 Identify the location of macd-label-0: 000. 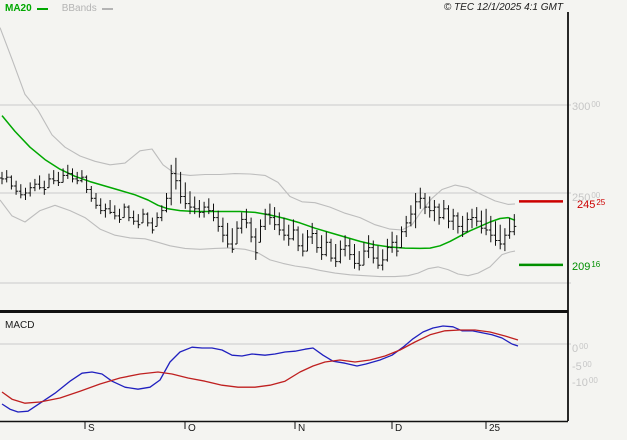
(580, 348).